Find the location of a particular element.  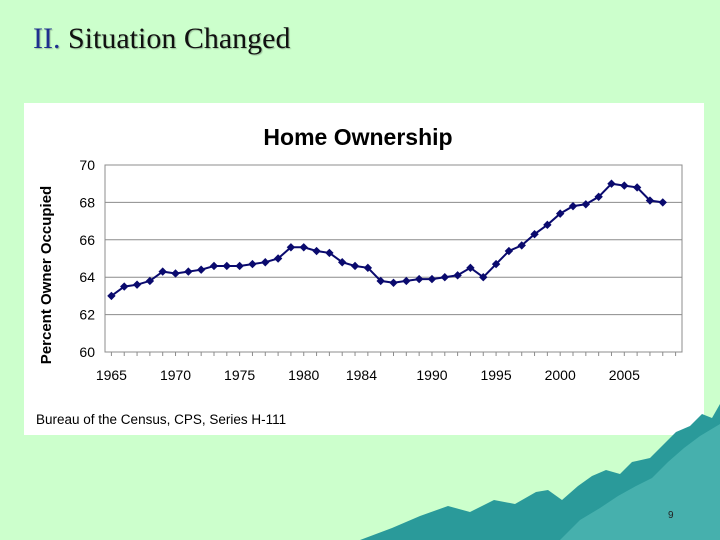

data-point-1986 is located at coordinates (380, 281).